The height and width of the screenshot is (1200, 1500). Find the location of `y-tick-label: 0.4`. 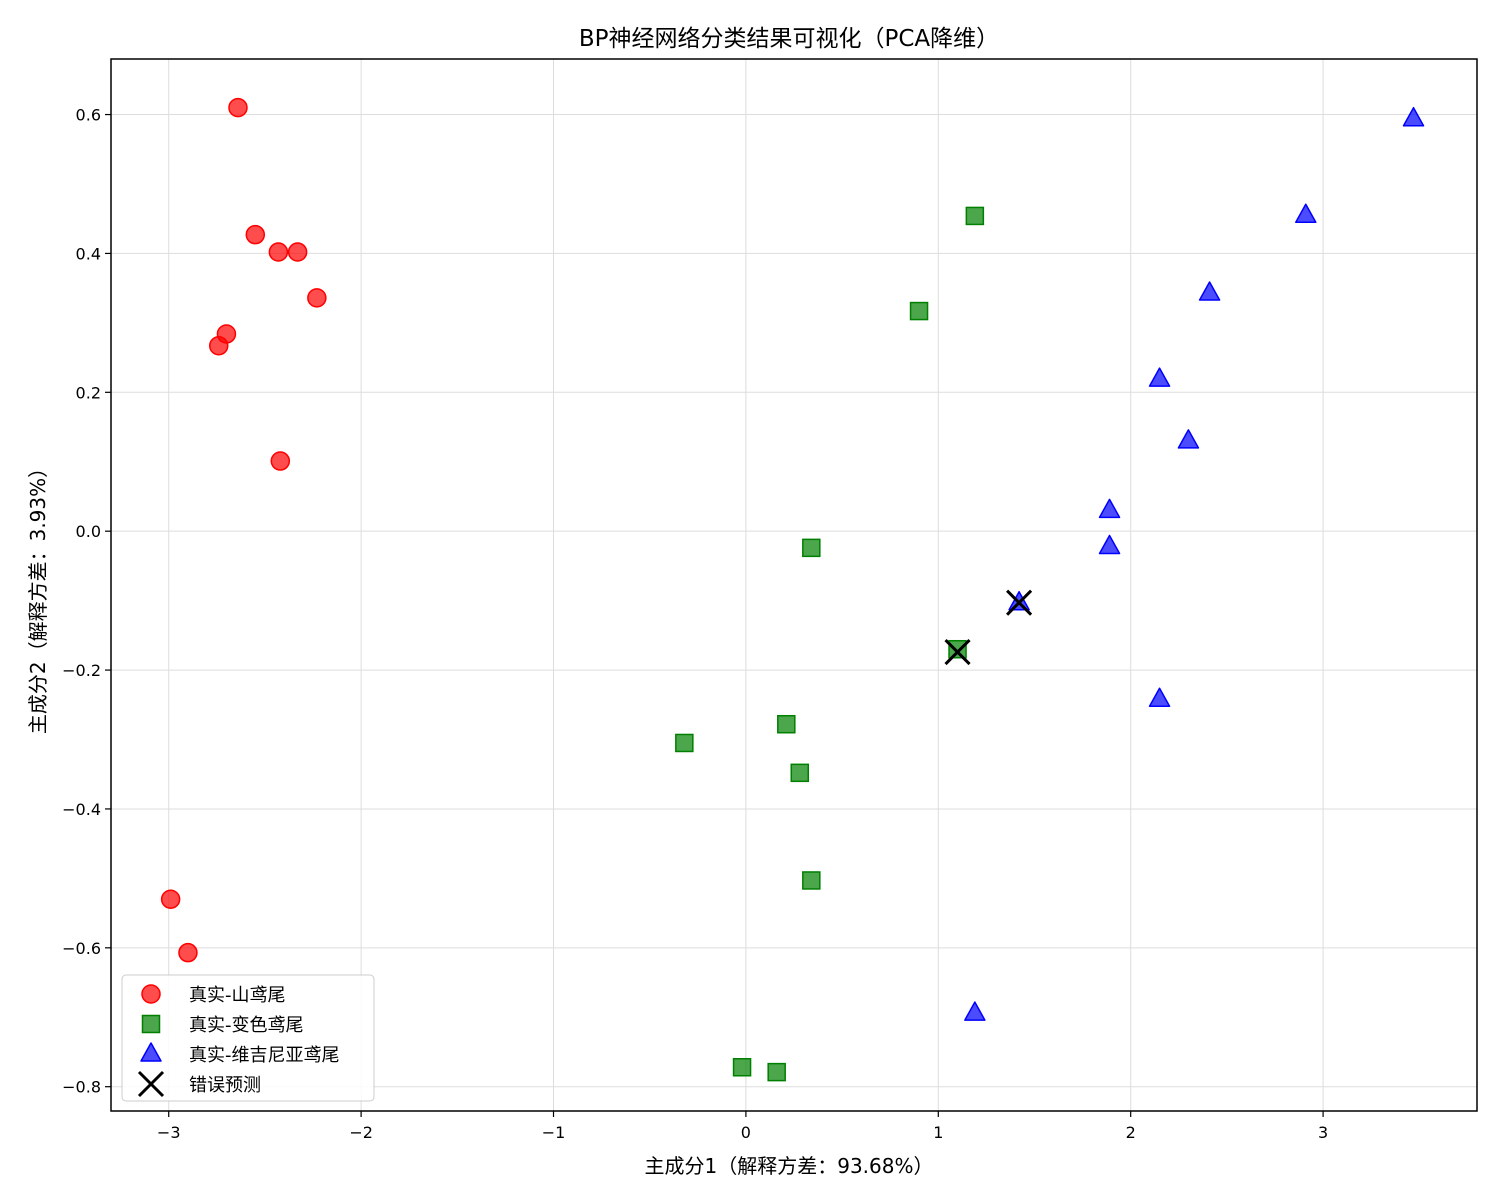

y-tick-label: 0.4 is located at coordinates (88, 253).